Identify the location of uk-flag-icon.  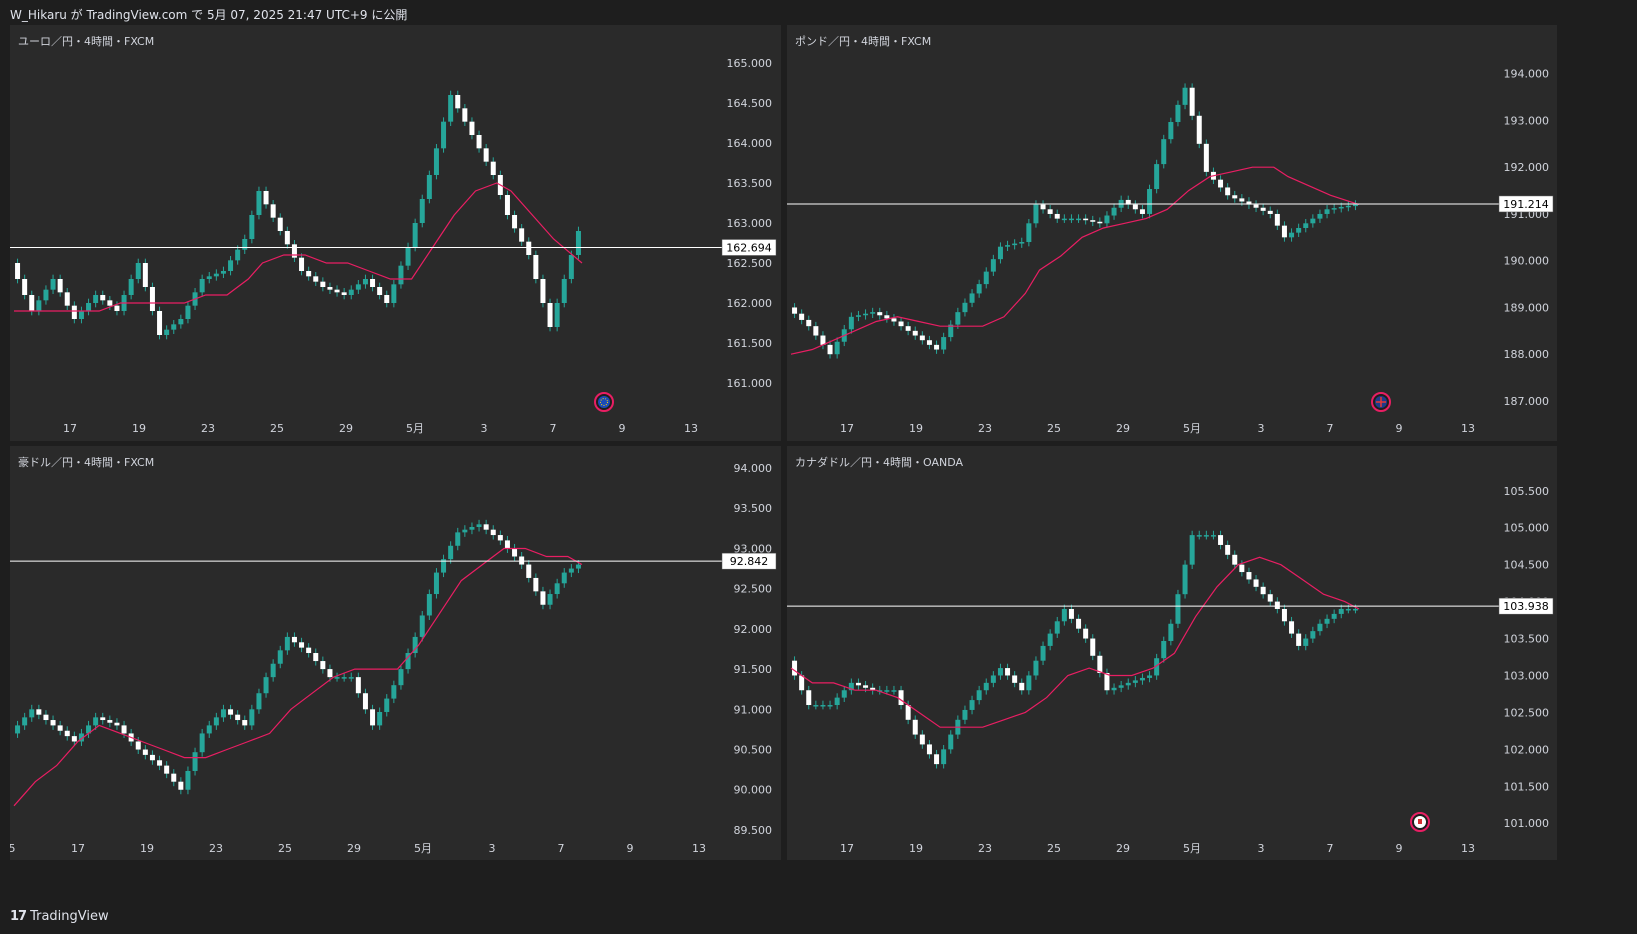
(1381, 402).